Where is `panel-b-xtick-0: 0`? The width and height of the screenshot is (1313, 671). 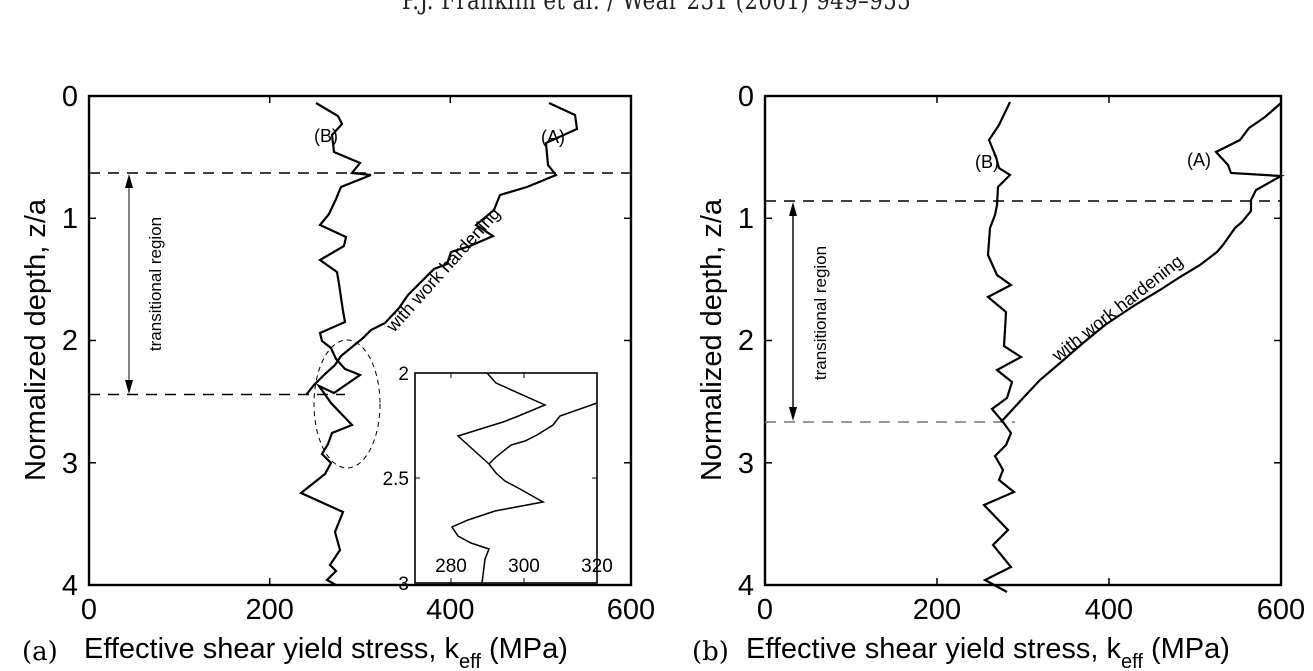 panel-b-xtick-0: 0 is located at coordinates (765, 610).